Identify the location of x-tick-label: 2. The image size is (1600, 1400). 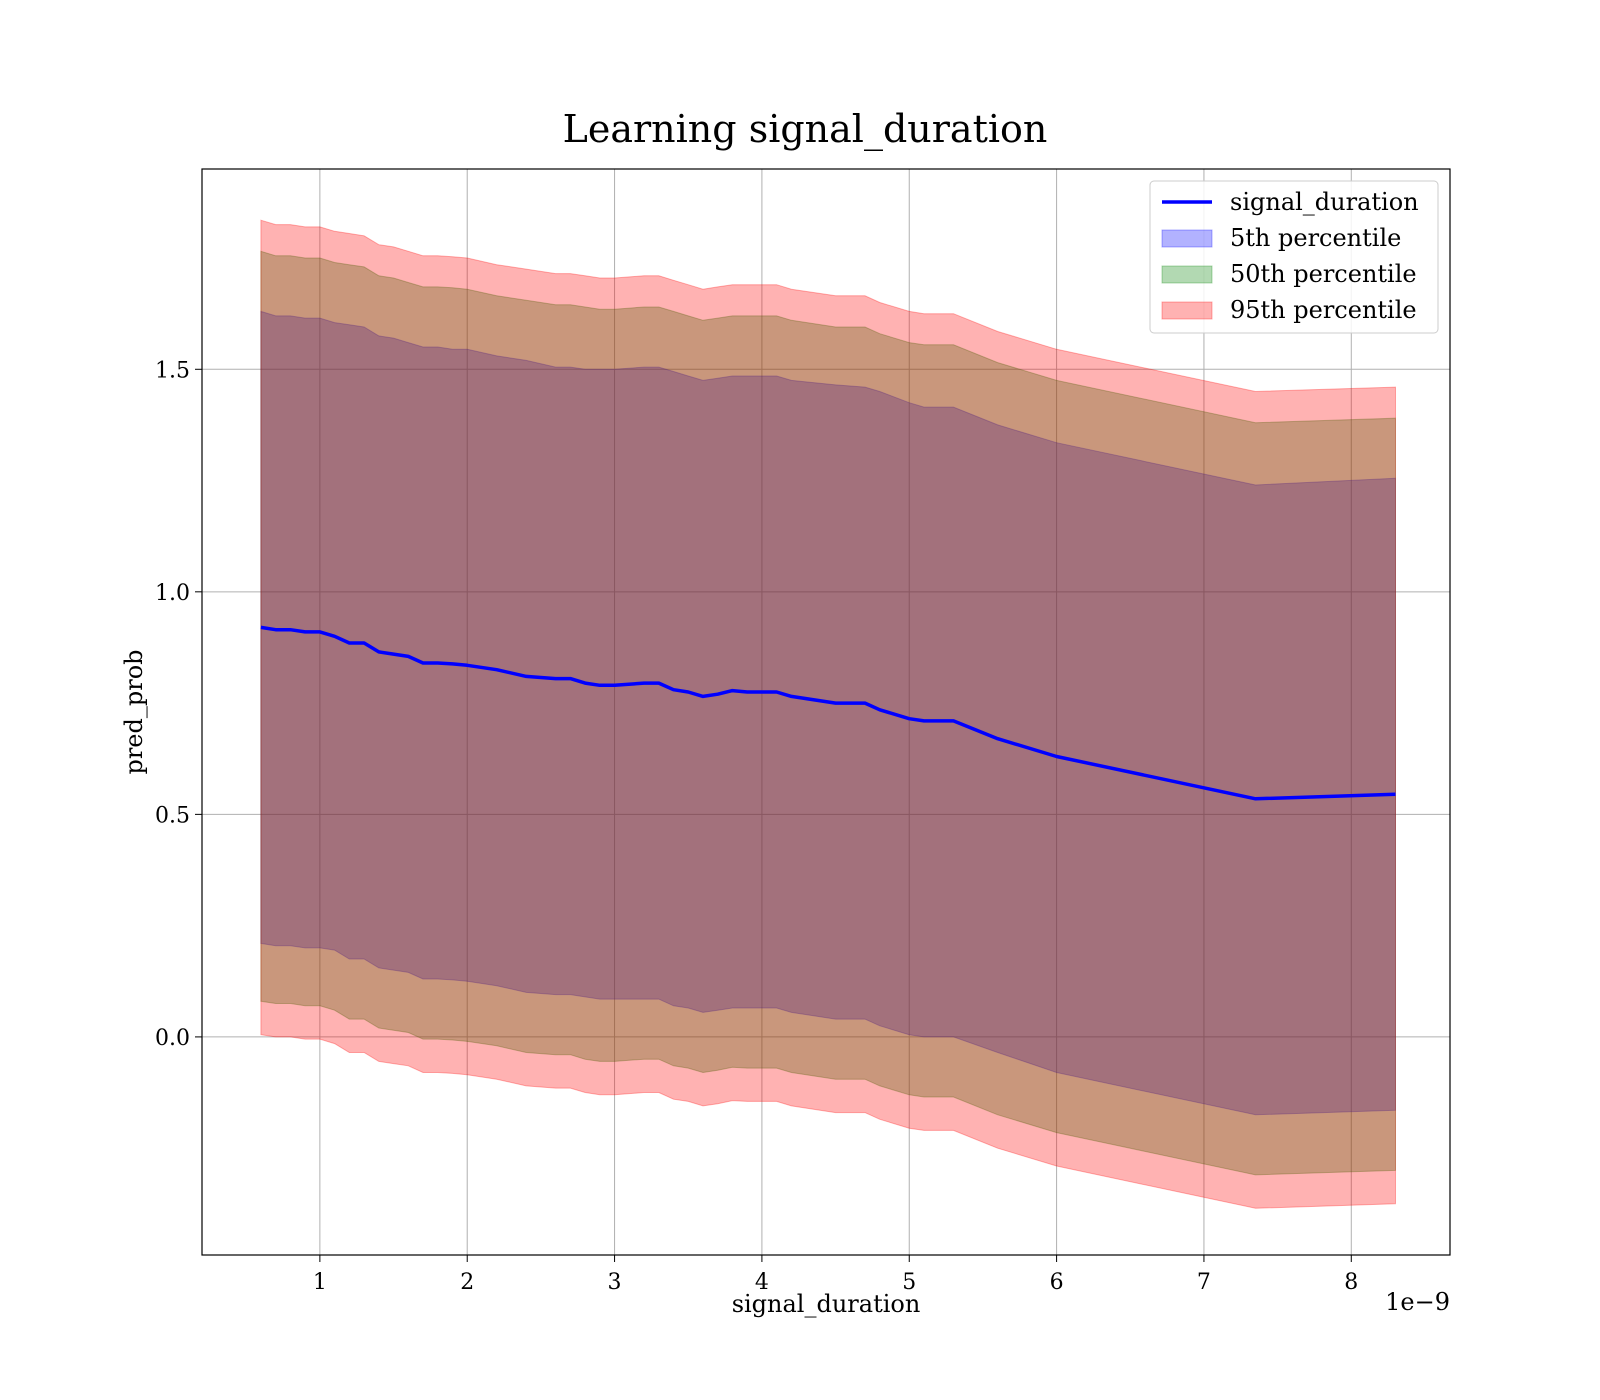
(467, 1282).